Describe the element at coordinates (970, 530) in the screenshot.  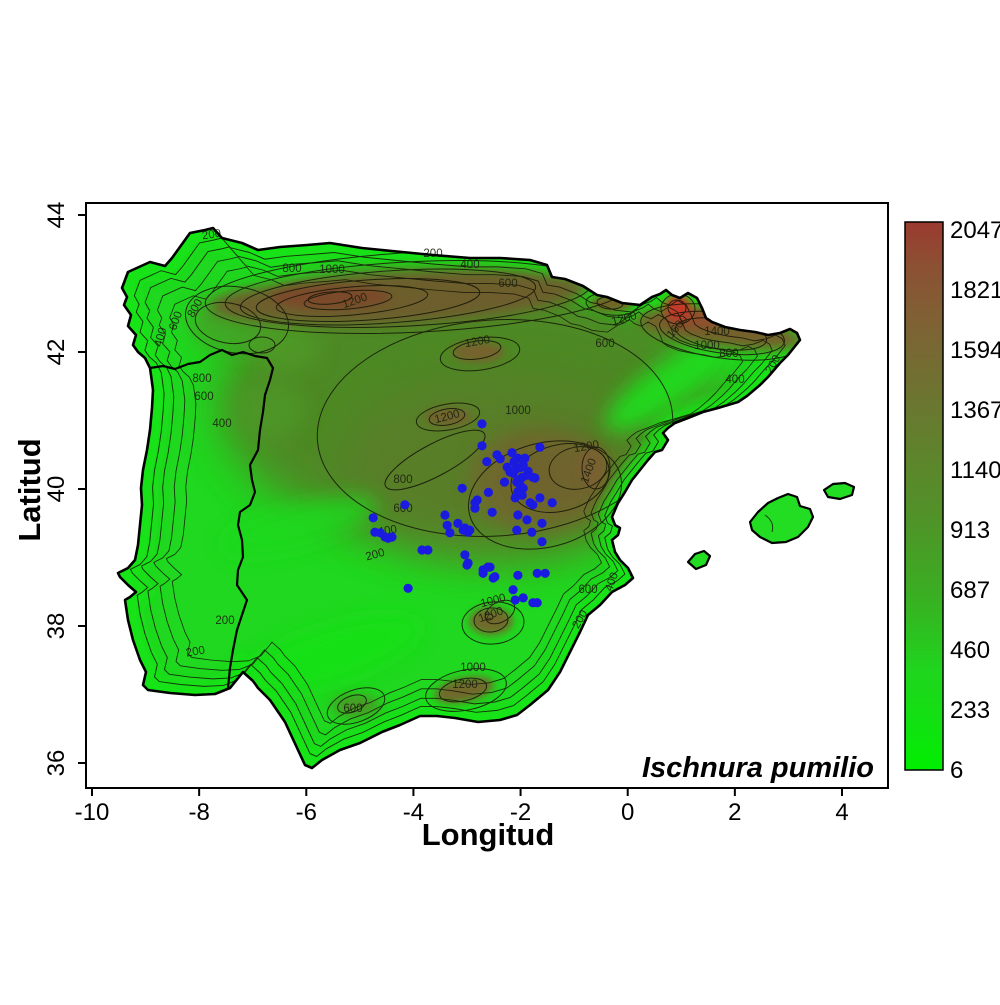
I see `colorbar-label: 913` at that location.